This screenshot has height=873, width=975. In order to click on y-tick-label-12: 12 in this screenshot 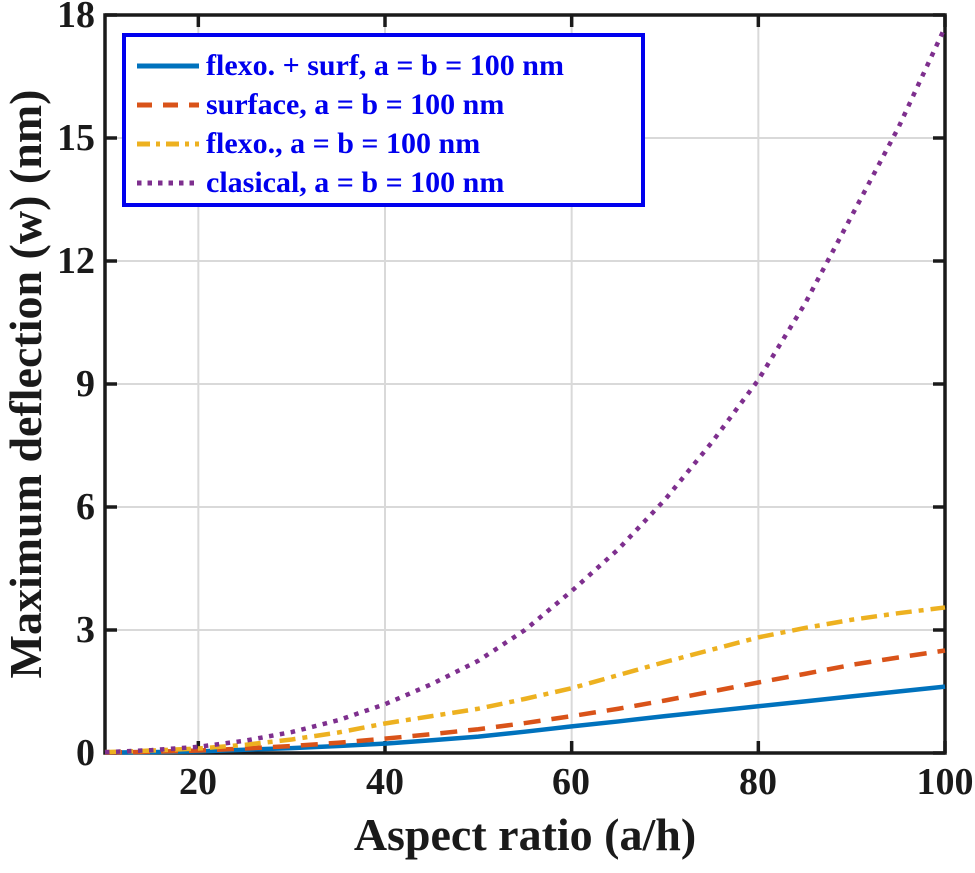, I will do `click(76, 261)`.